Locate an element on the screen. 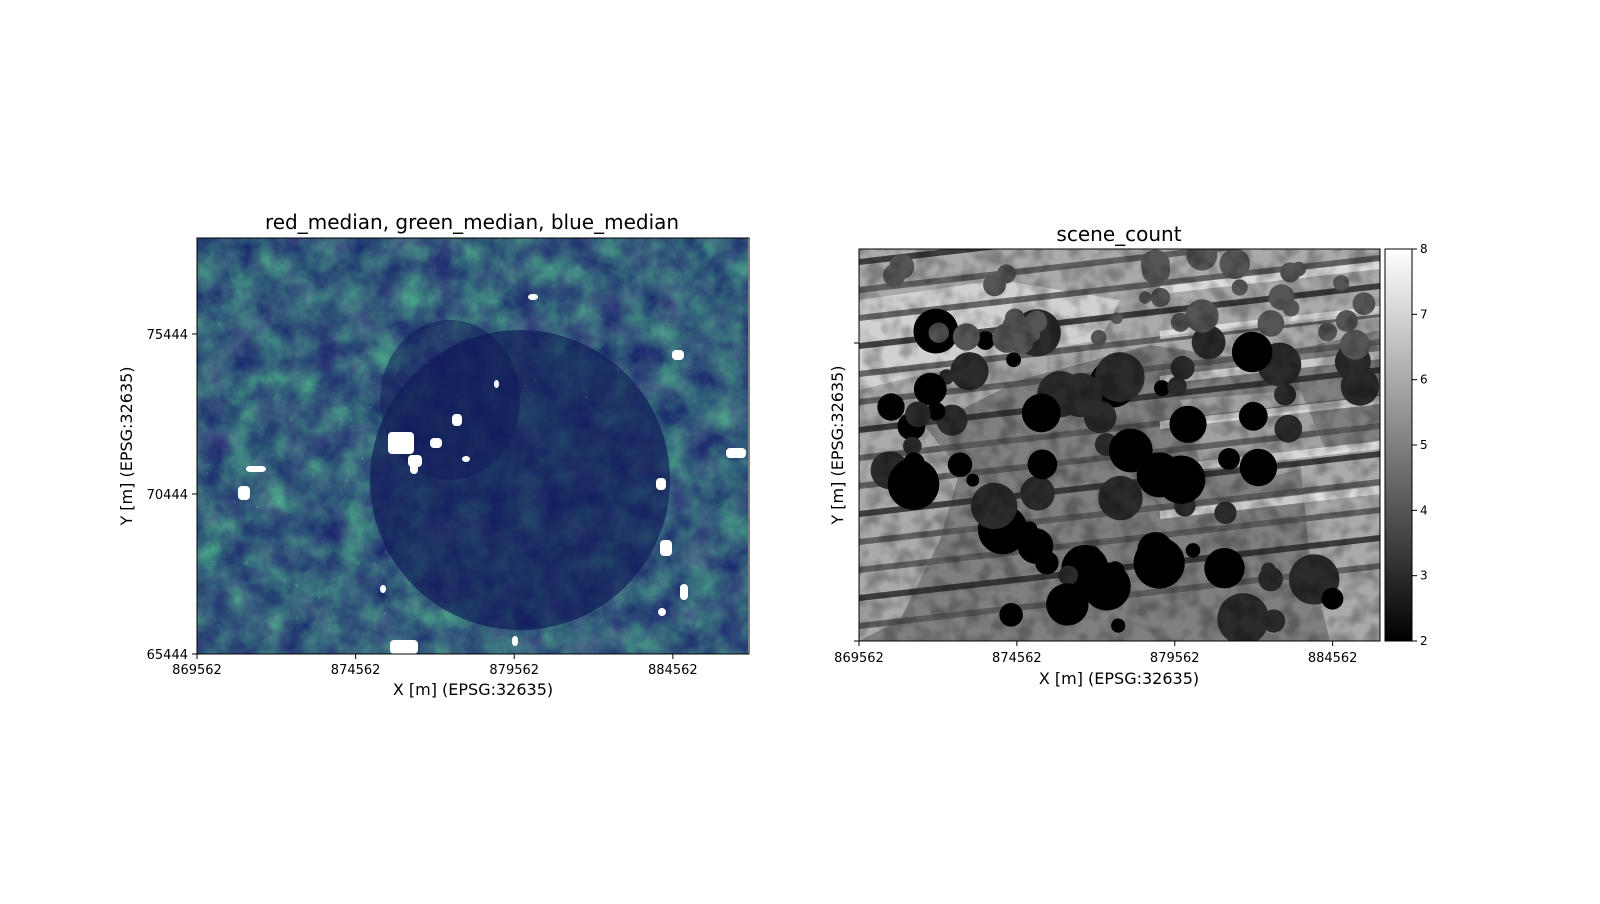 The width and height of the screenshot is (1600, 904). scene-count-x-ticks: 869562 874562 879562 884562 is located at coordinates (1095, 653).